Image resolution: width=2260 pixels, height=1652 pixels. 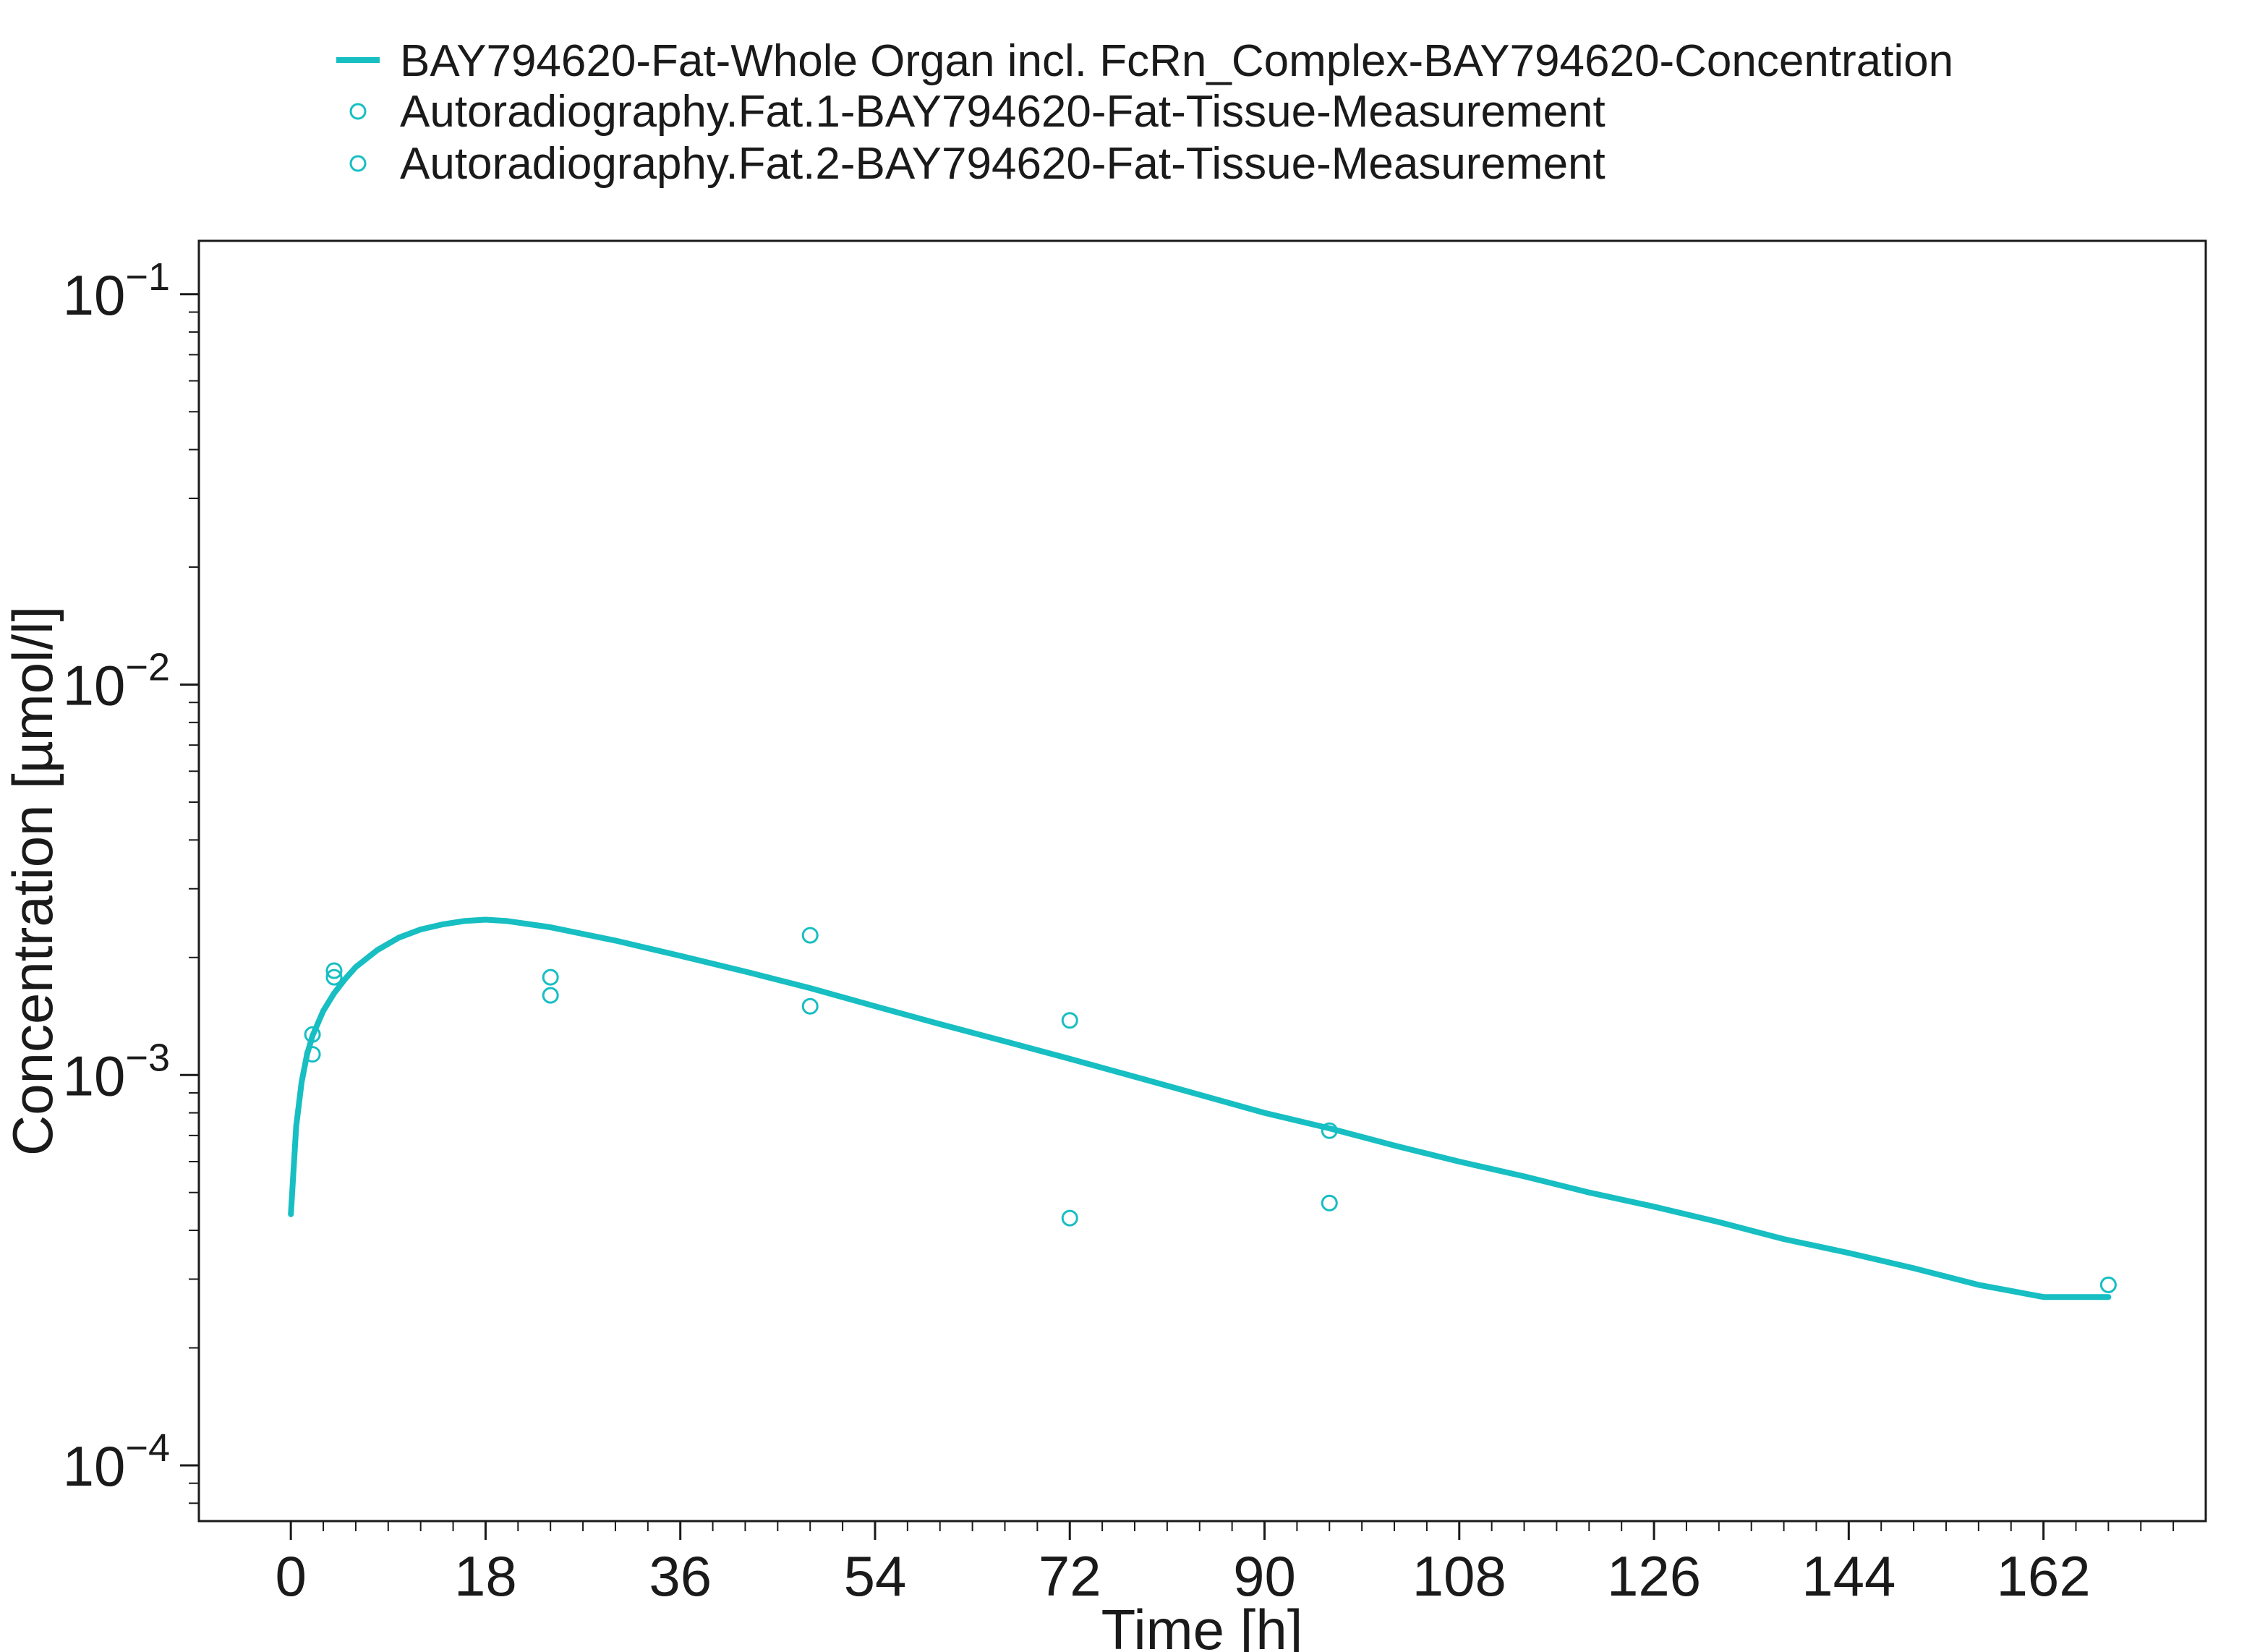 What do you see at coordinates (680, 1576) in the screenshot?
I see `x-tick-label: 36` at bounding box center [680, 1576].